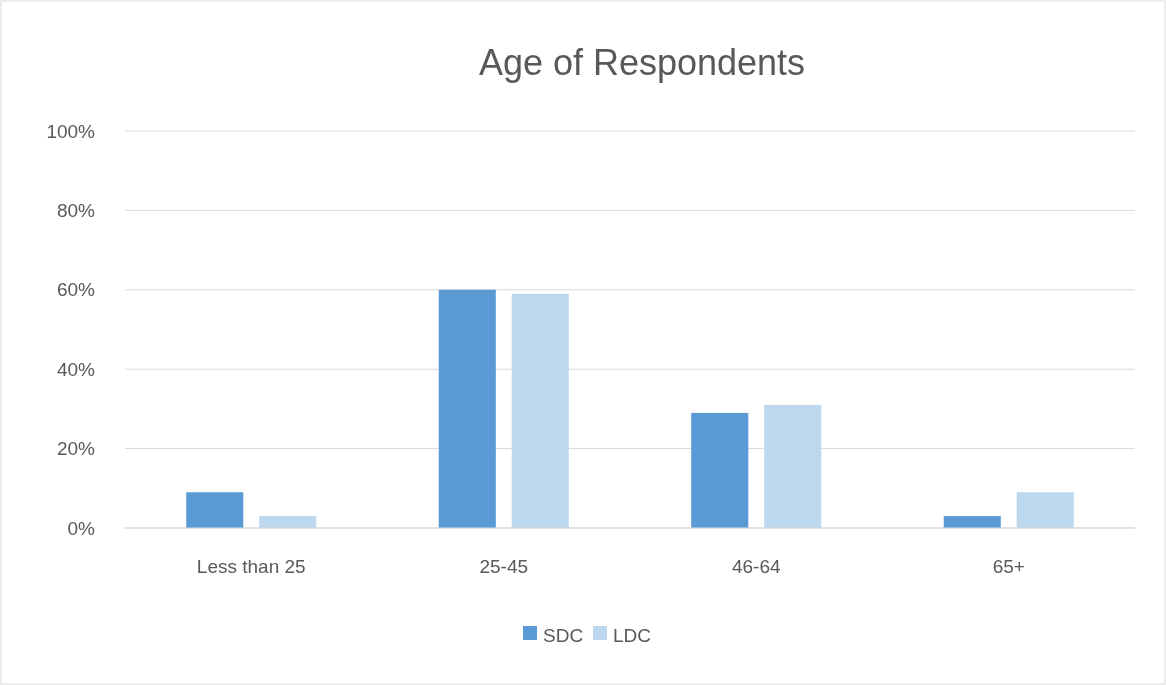 The image size is (1166, 685). Describe the element at coordinates (71, 131) in the screenshot. I see `y-tick-label: 100%` at that location.